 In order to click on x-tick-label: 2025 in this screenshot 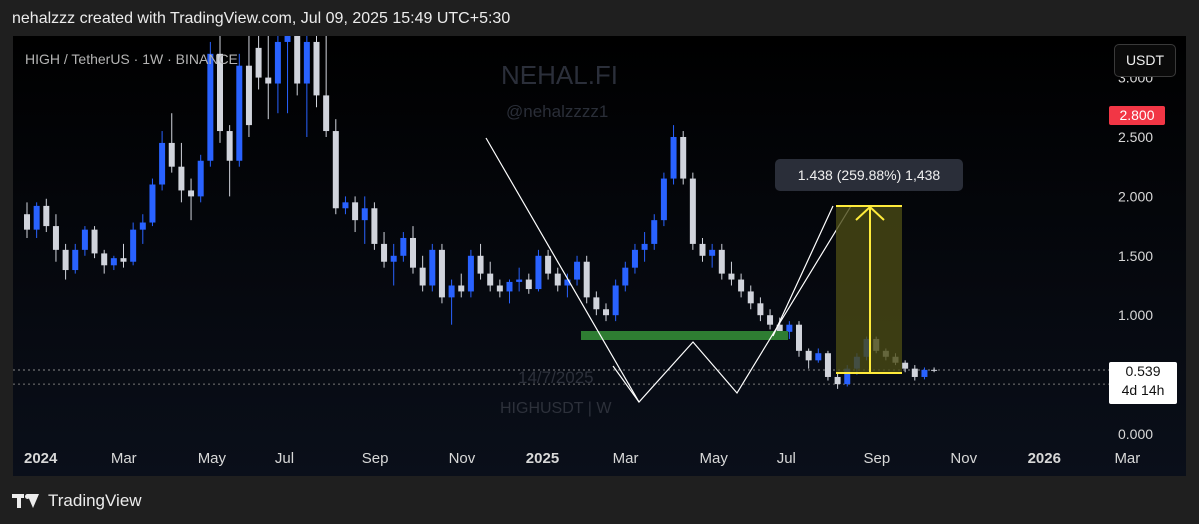, I will do `click(542, 458)`.